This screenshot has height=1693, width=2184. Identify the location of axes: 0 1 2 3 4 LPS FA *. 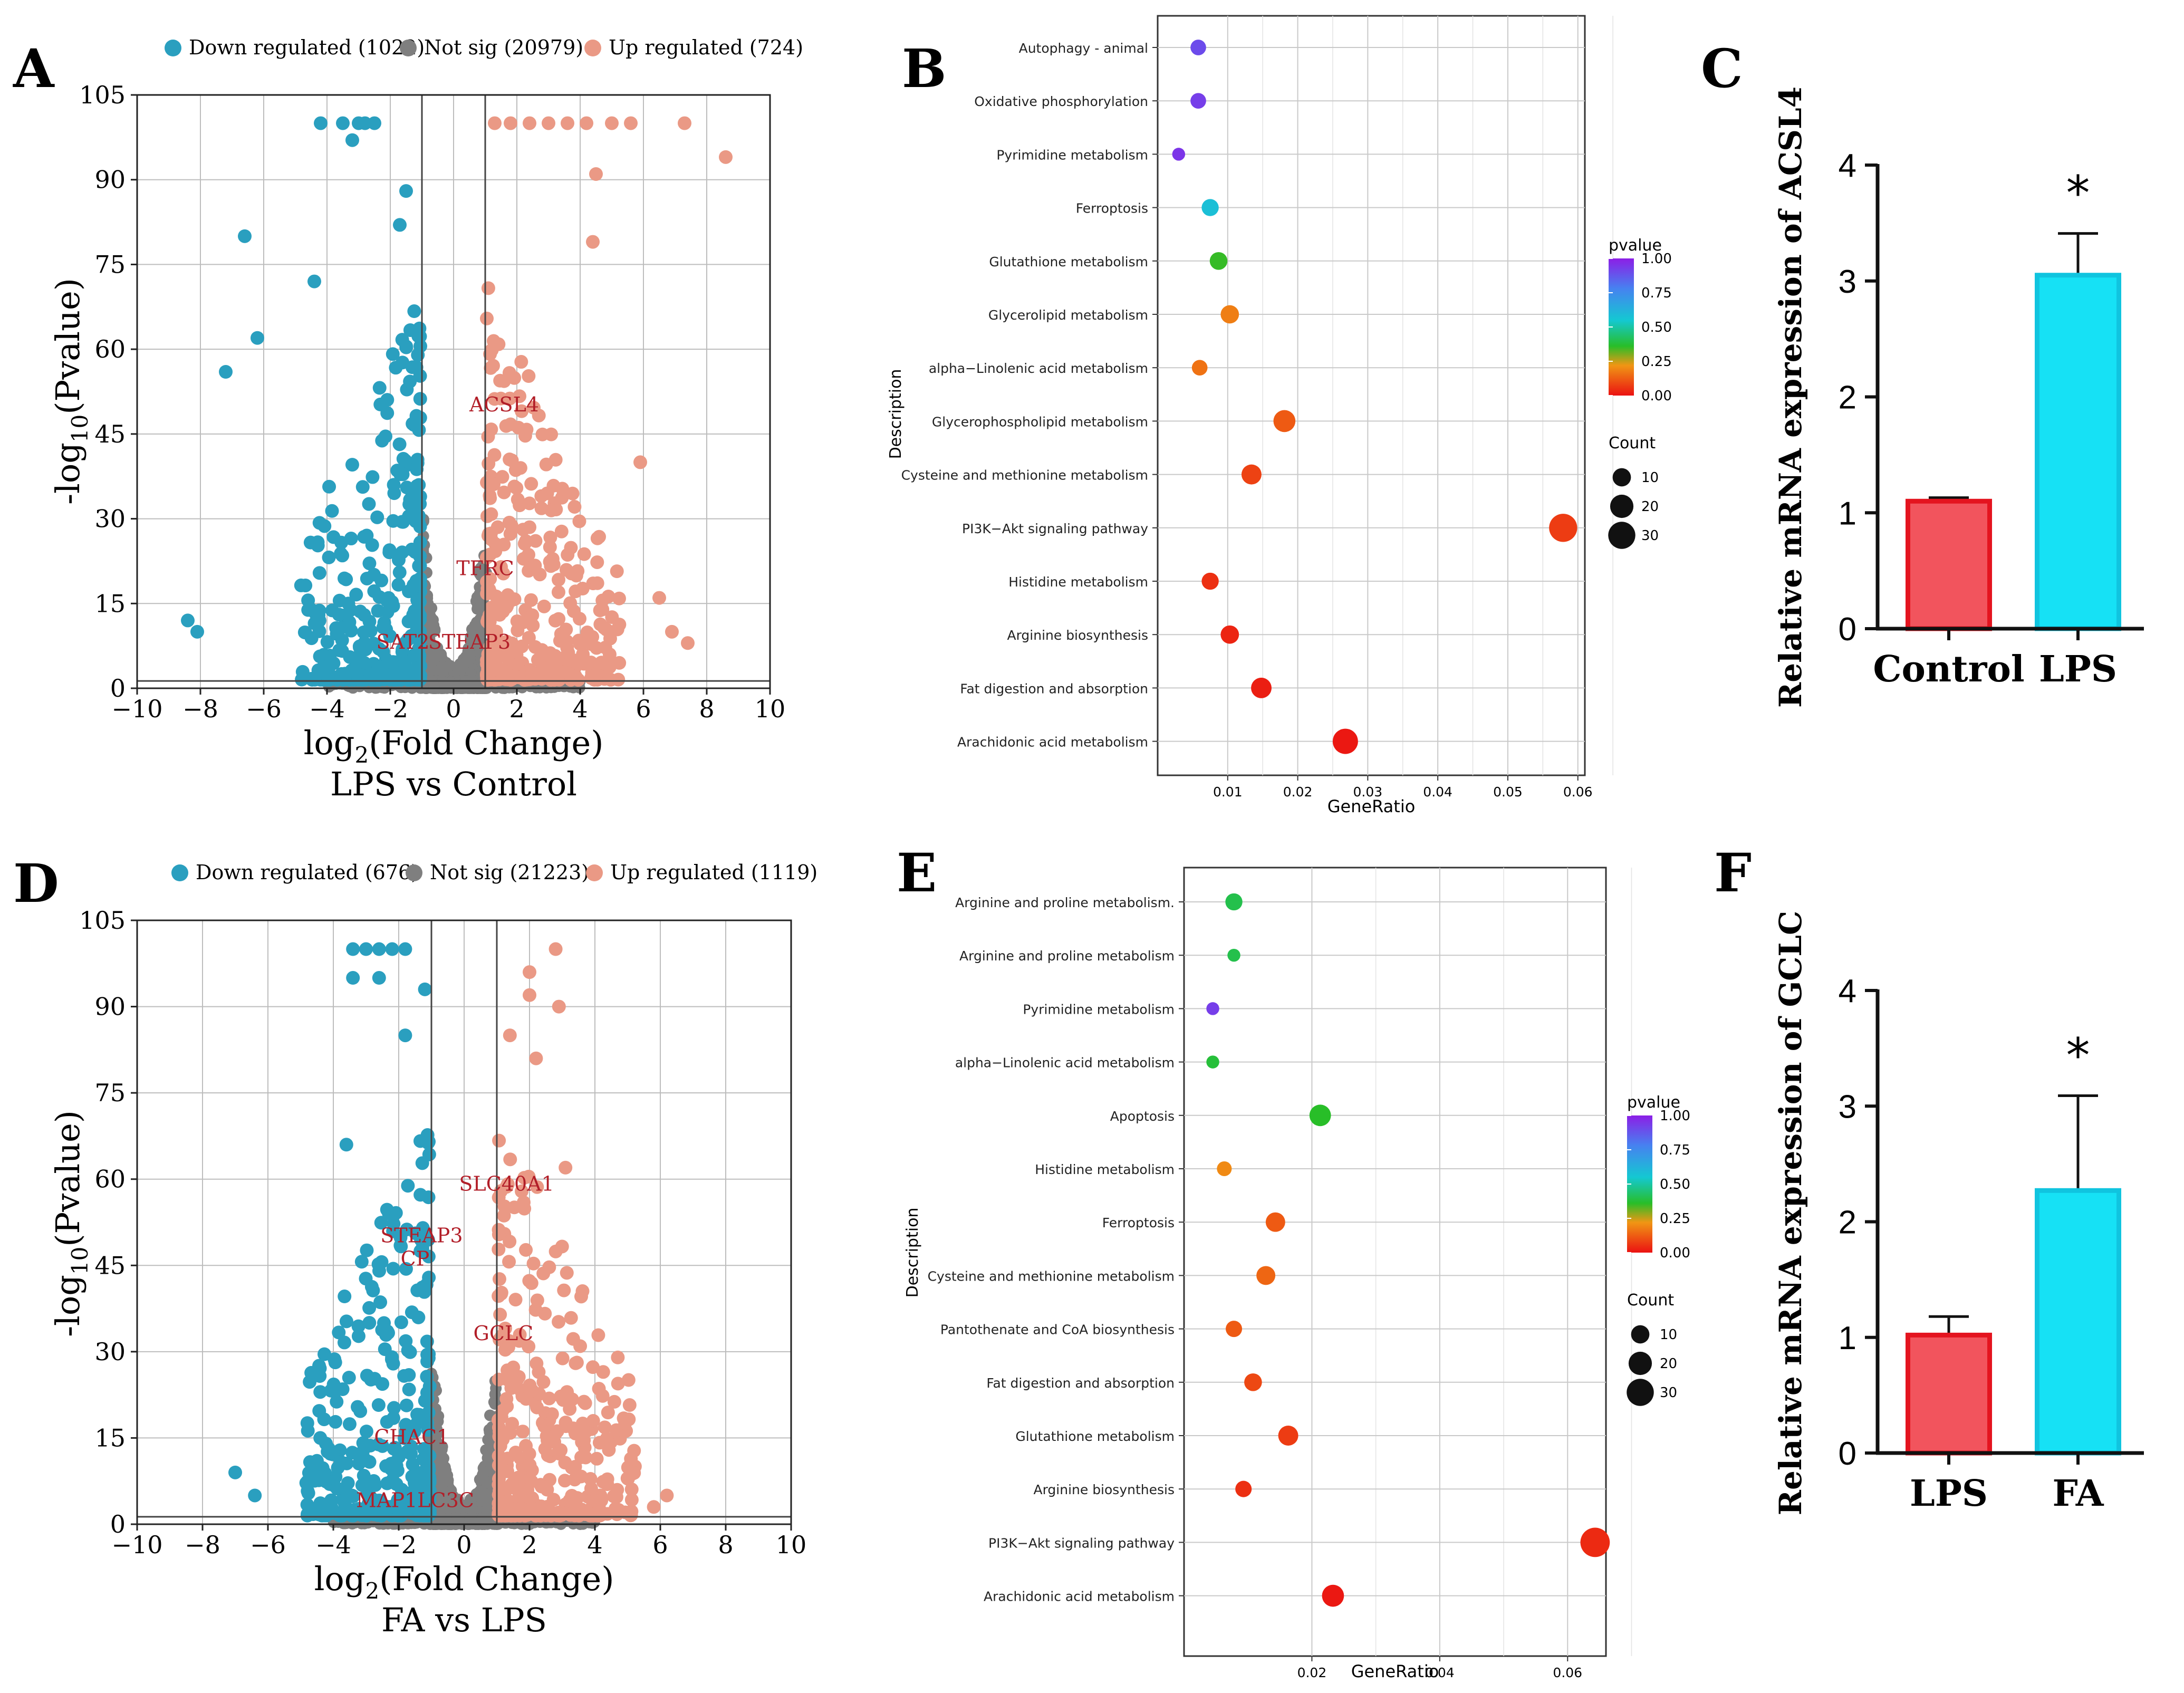
(1991, 1244).